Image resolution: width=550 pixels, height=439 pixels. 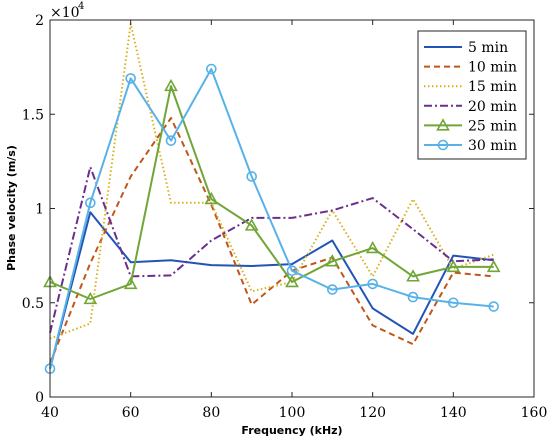 I want to click on y-exponent-base: ×10, so click(x=65, y=13).